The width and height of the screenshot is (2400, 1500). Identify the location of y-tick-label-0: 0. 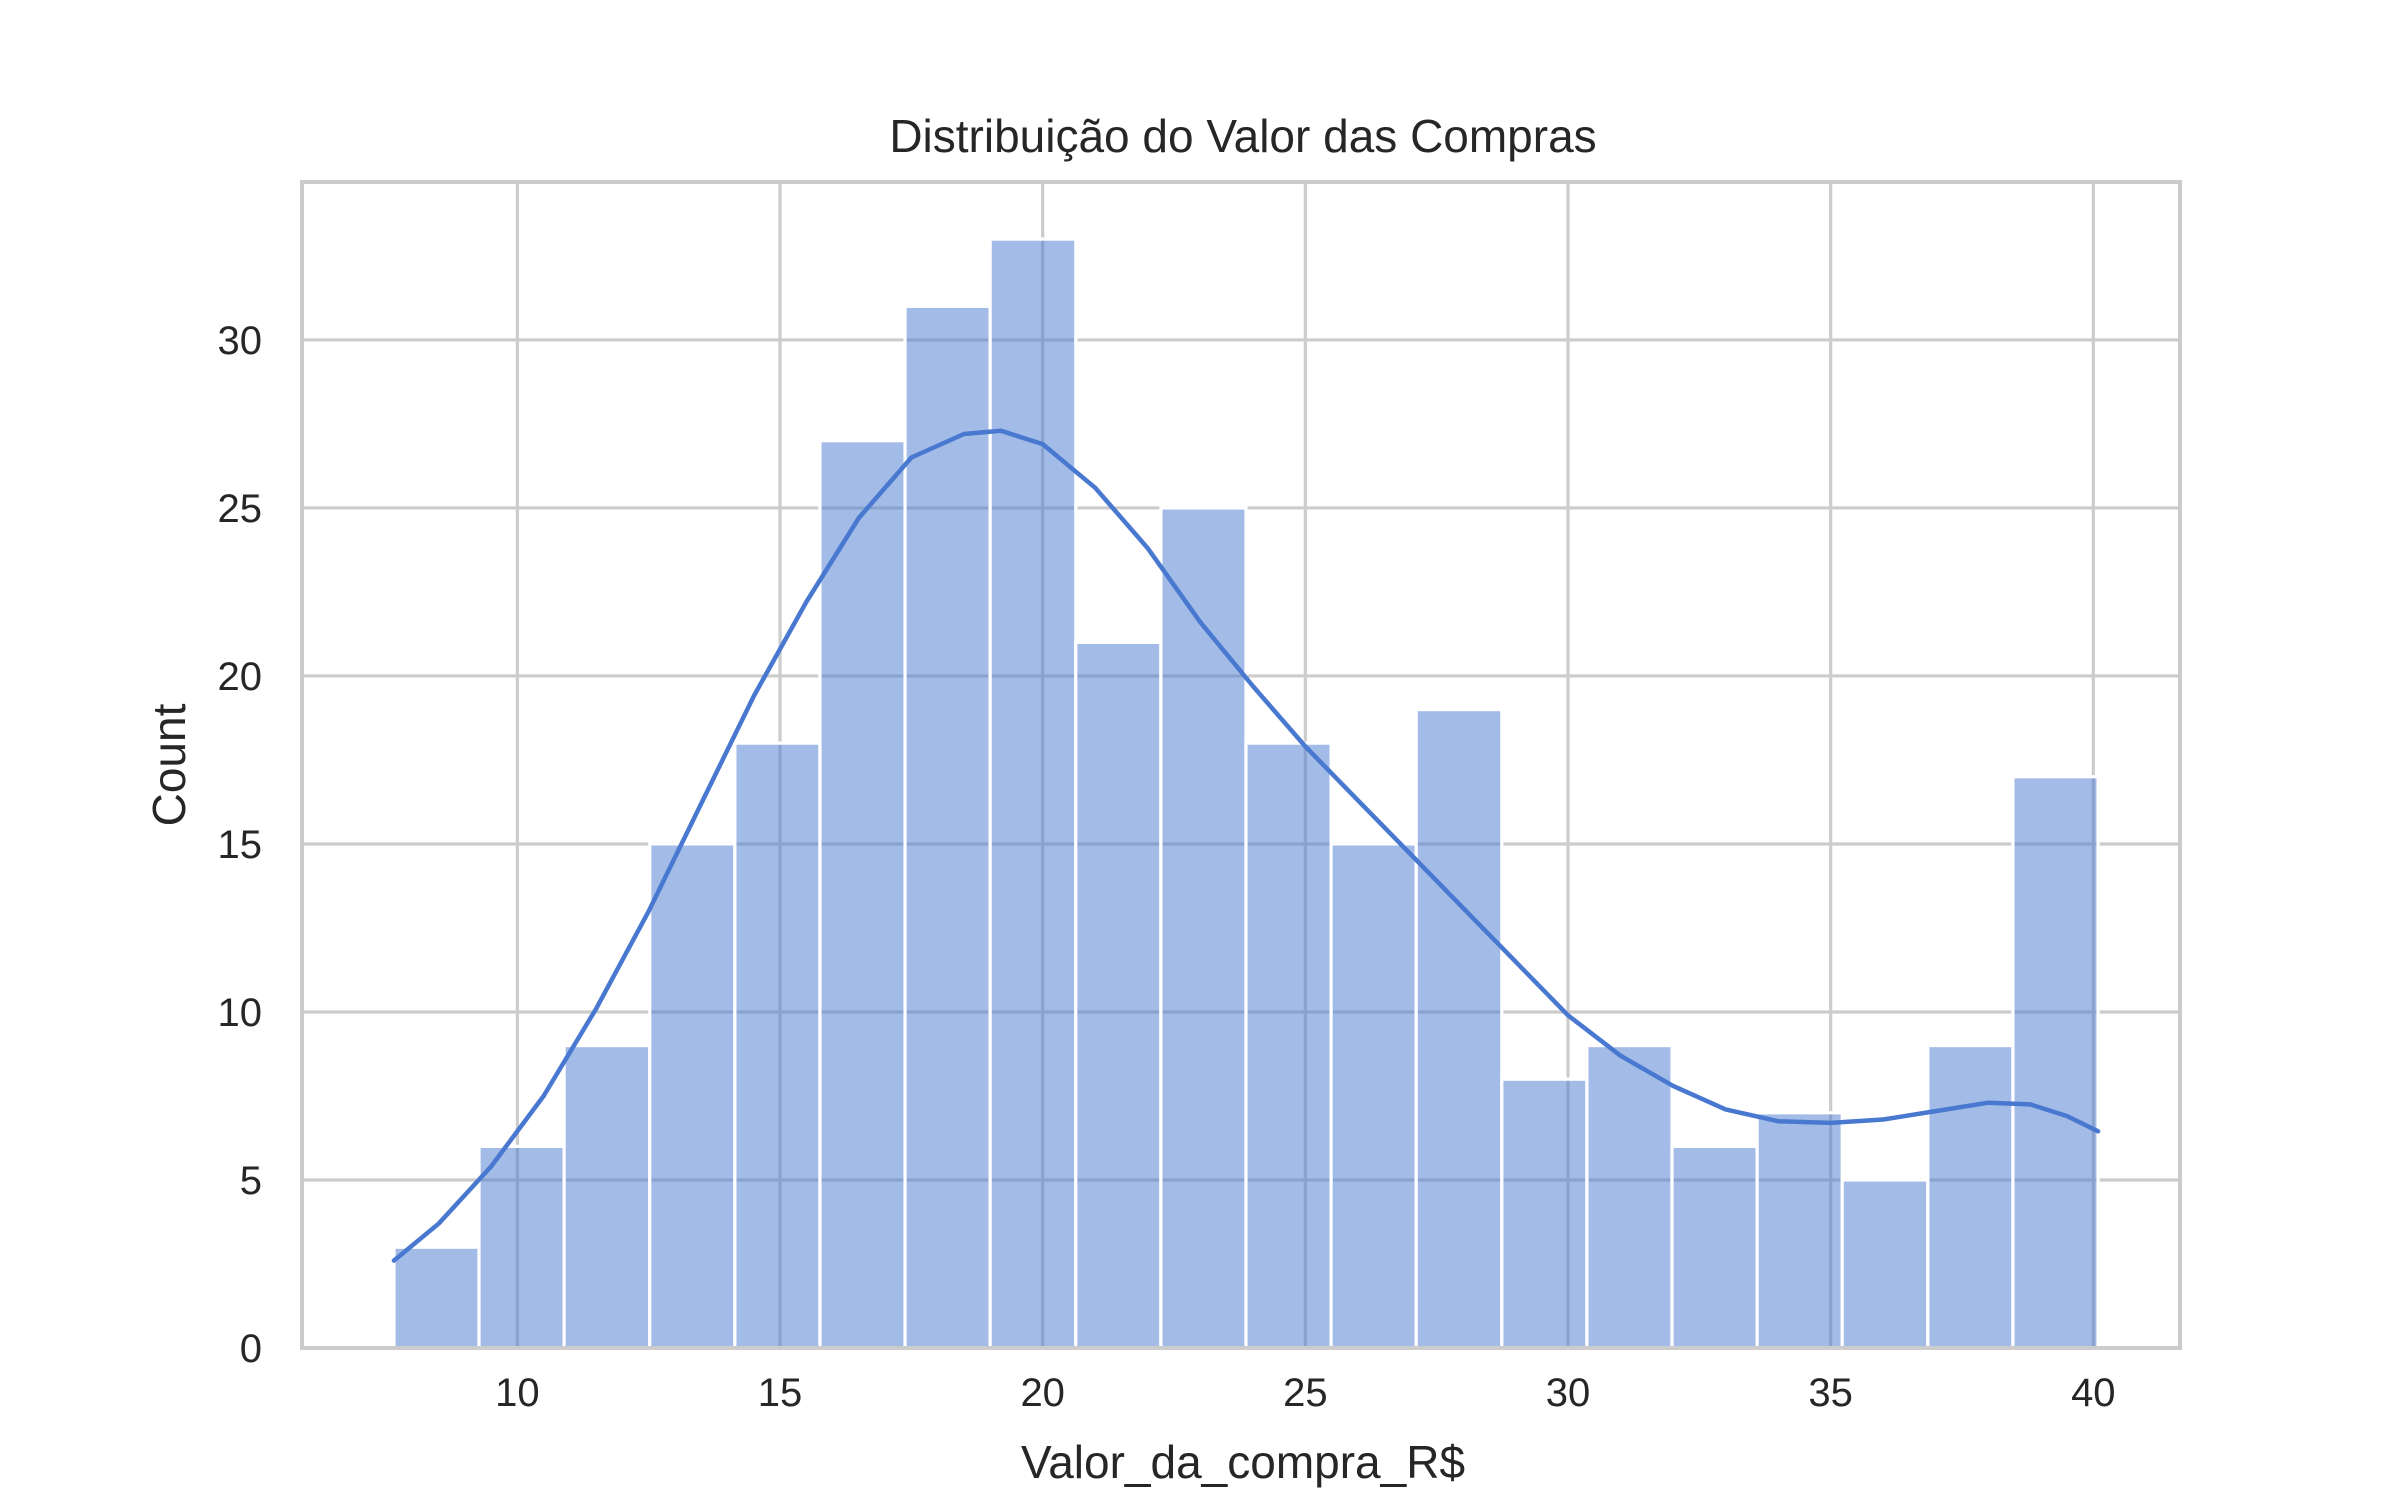
(251, 1349).